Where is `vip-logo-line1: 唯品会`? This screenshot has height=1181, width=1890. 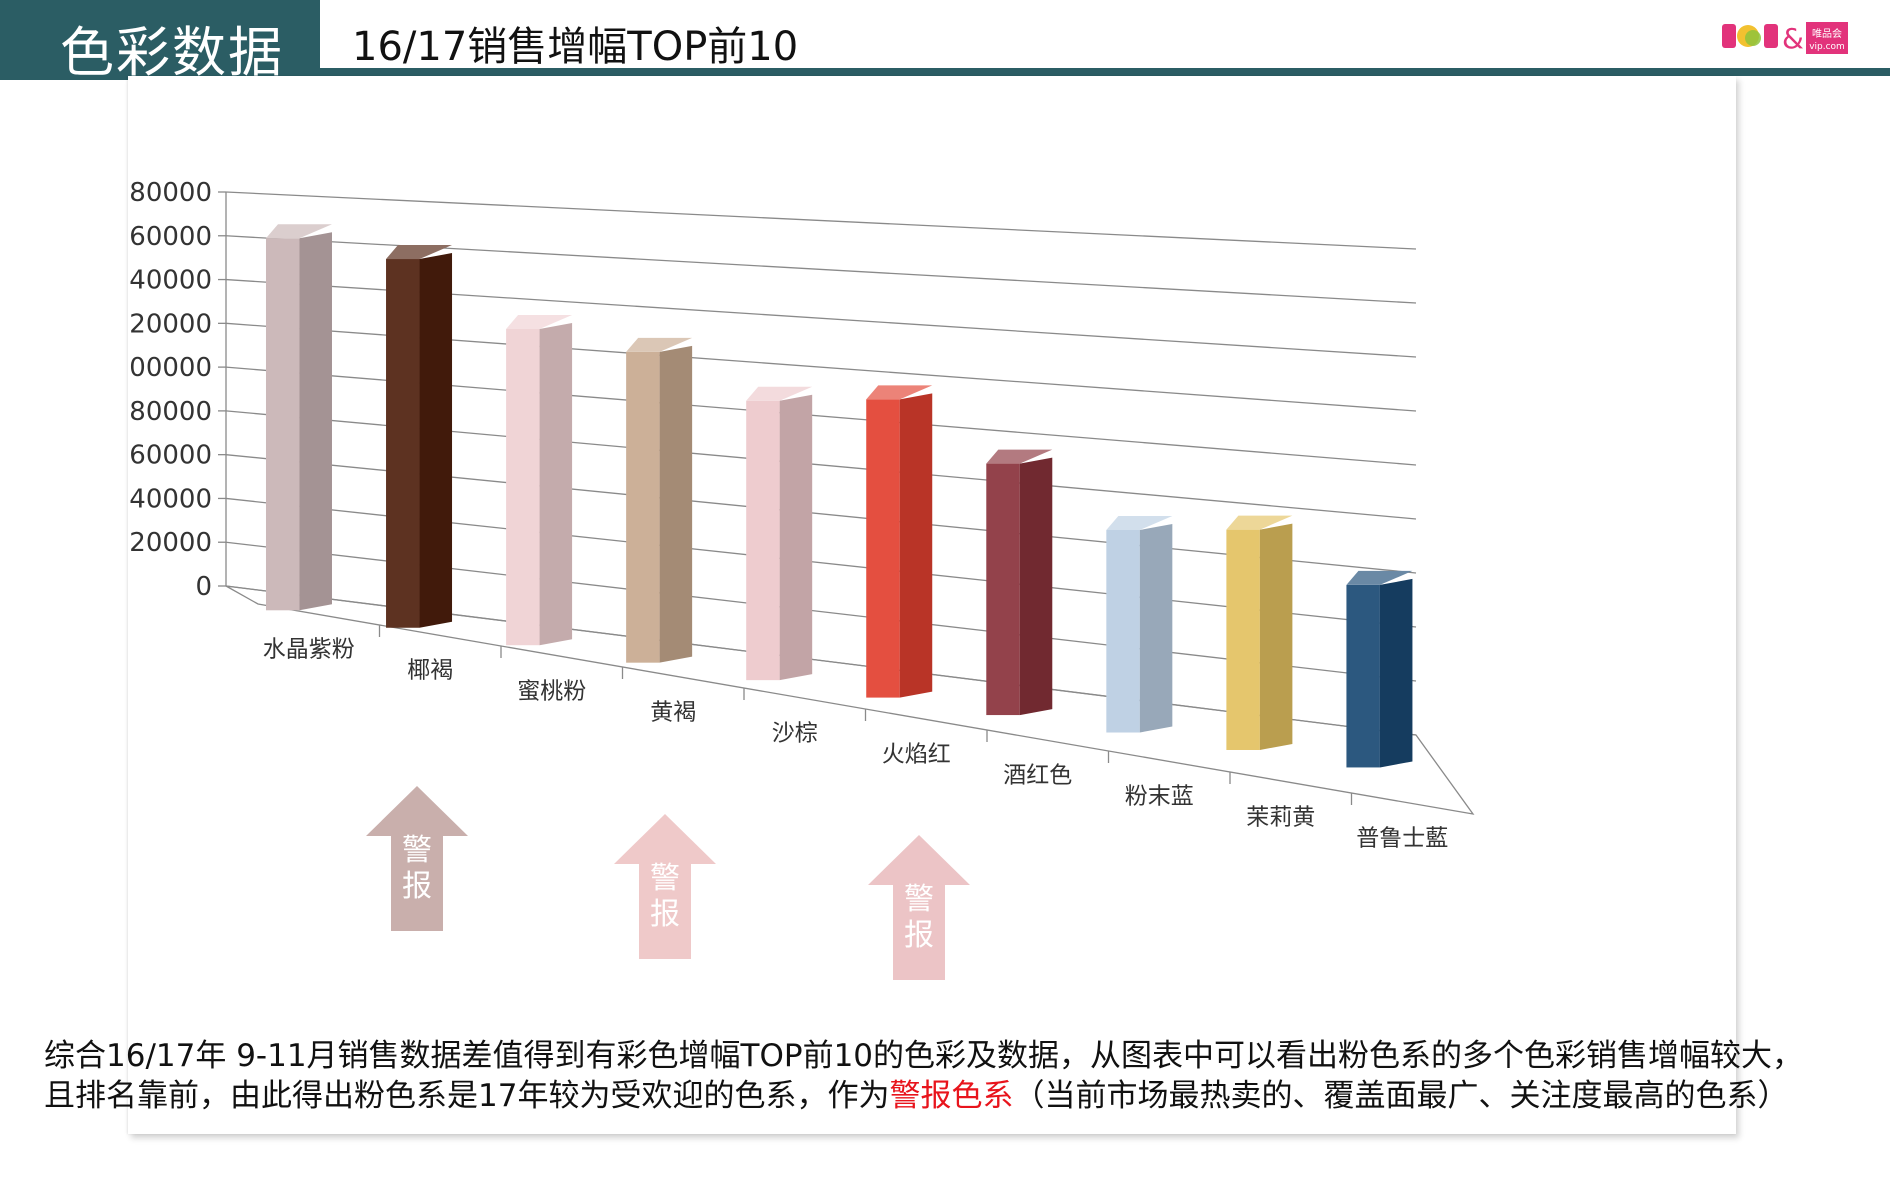 vip-logo-line1: 唯品会 is located at coordinates (1827, 33).